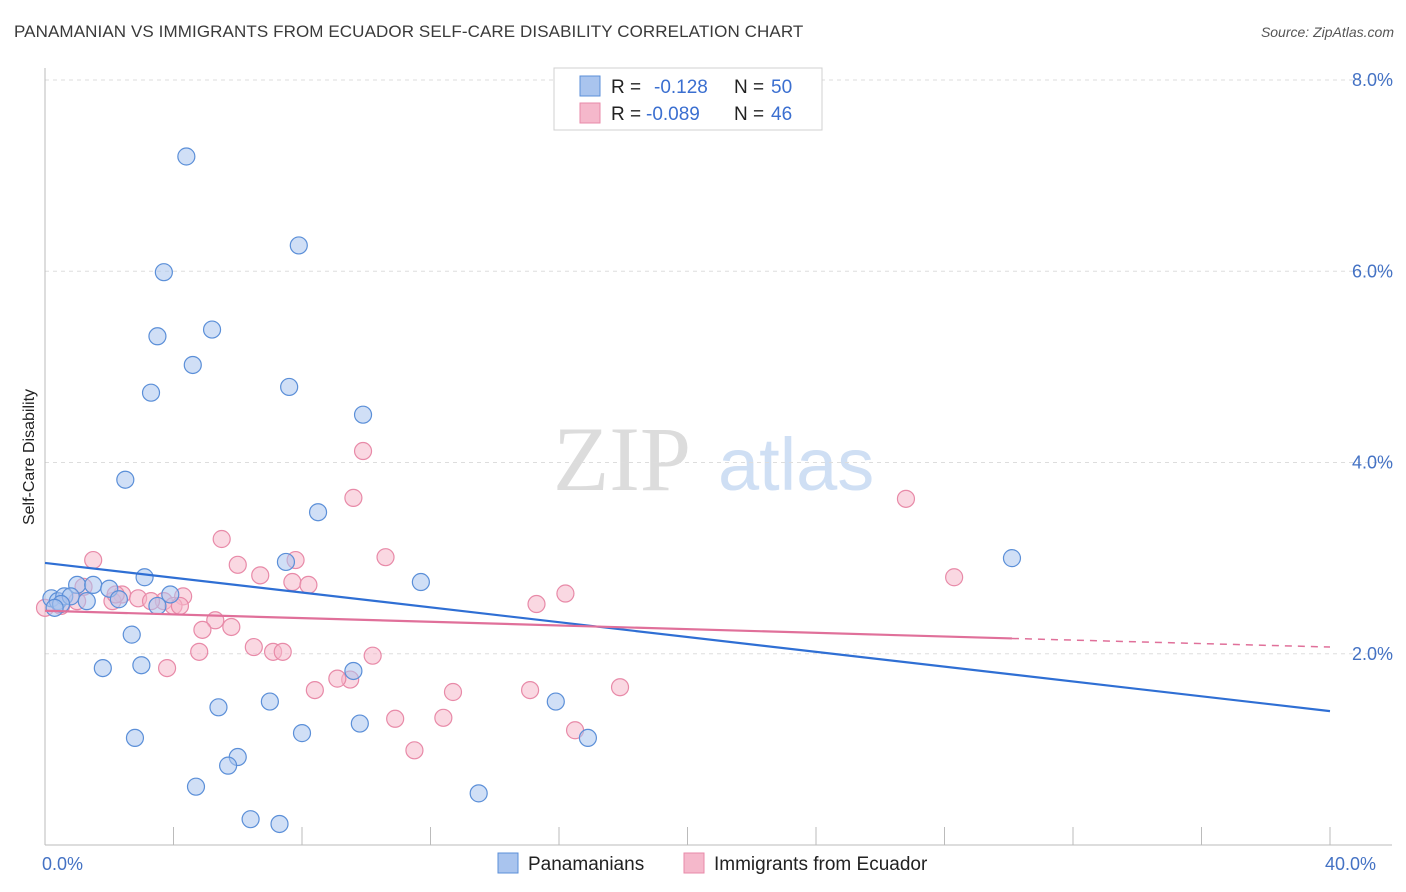 This screenshot has height=892, width=1406. What do you see at coordinates (712, 863) in the screenshot?
I see `series-legend: Panamanians Immigrants from Ecuador` at bounding box center [712, 863].